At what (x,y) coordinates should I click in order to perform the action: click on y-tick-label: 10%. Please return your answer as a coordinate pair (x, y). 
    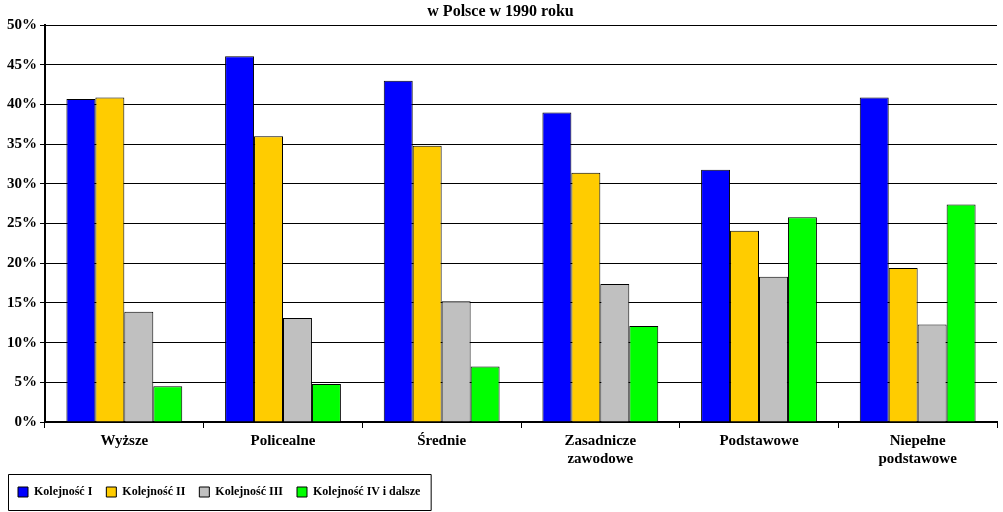
    Looking at the image, I should click on (22, 341).